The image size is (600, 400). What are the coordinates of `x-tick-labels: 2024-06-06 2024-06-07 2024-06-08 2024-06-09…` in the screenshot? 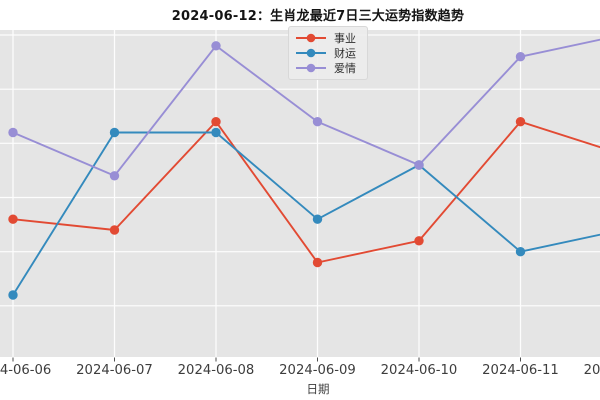 It's located at (300, 370).